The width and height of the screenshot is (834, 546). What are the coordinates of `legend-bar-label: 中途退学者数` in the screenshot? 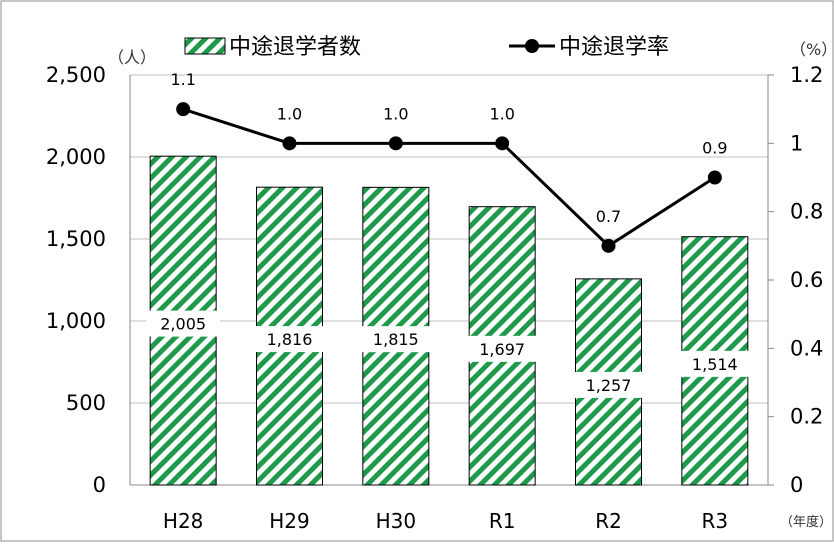 It's located at (295, 47).